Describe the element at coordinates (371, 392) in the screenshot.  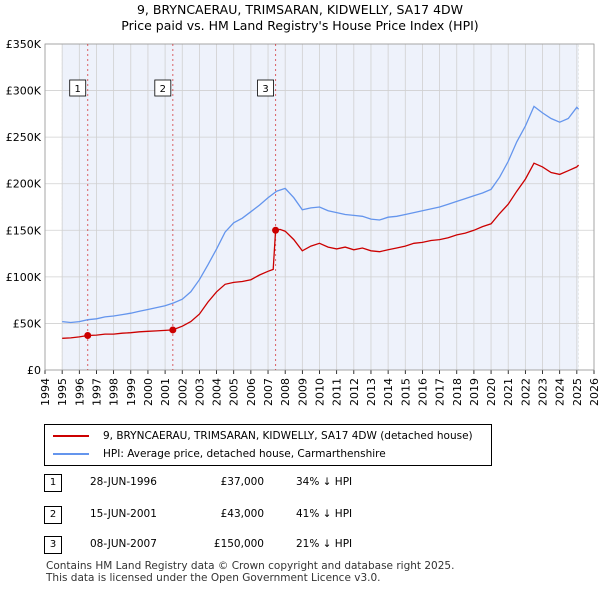
I see `x-tick-label: 2013` at that location.